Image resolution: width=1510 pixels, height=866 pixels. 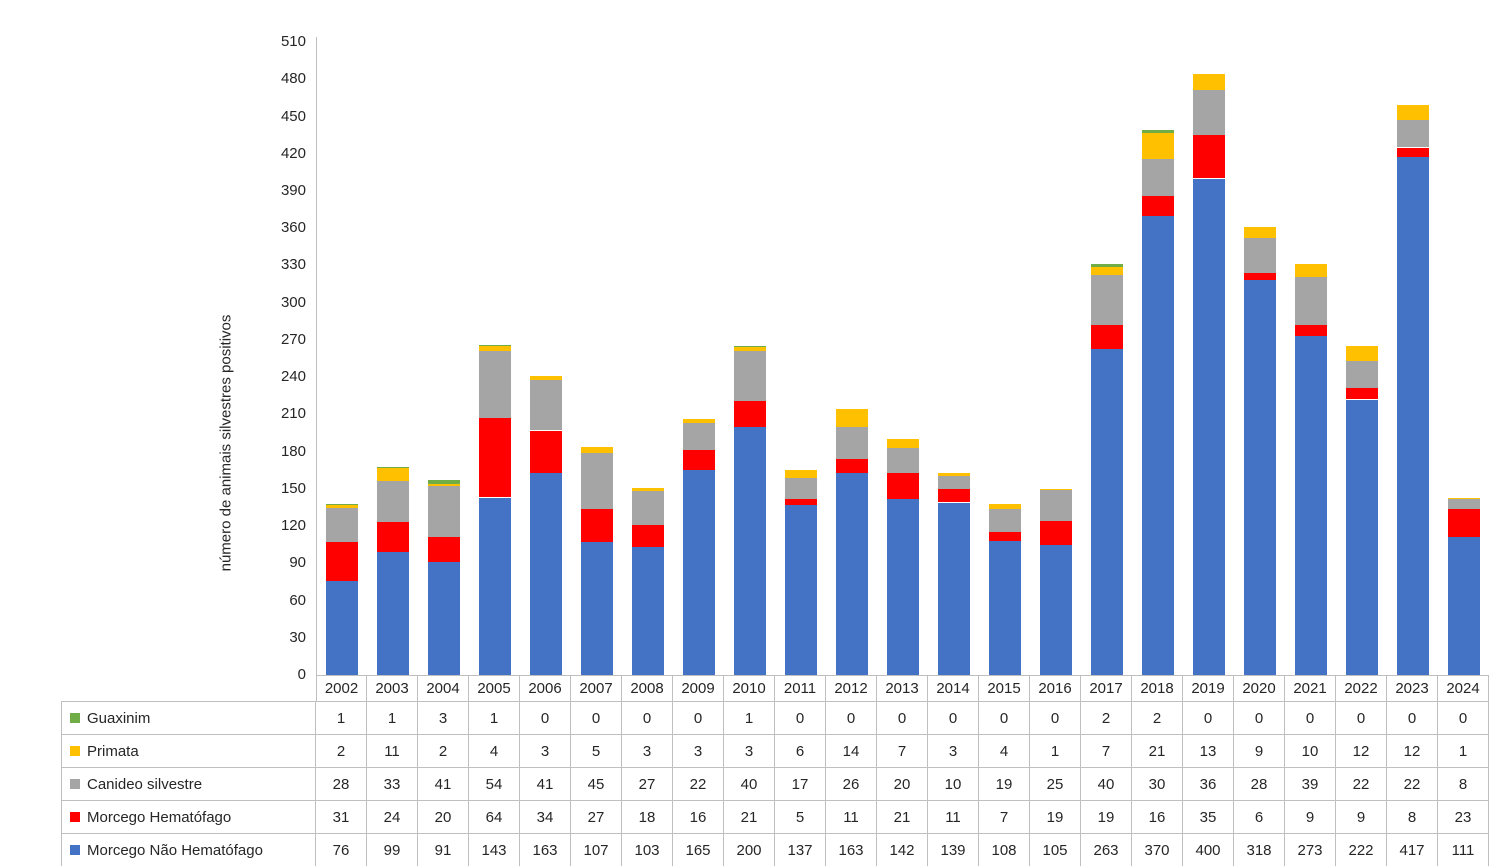 I want to click on x-axis-label: 2019, so click(x=1208, y=688).